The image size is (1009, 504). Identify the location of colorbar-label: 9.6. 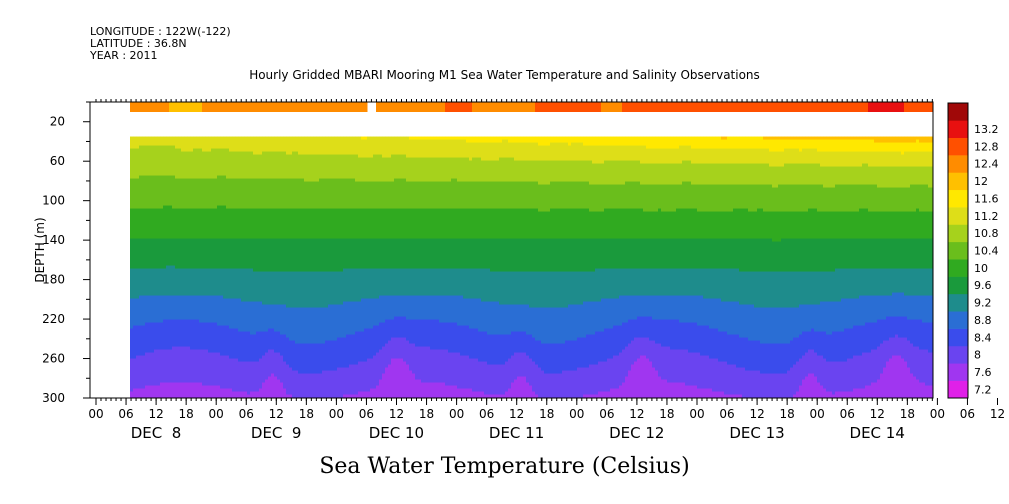
(983, 285).